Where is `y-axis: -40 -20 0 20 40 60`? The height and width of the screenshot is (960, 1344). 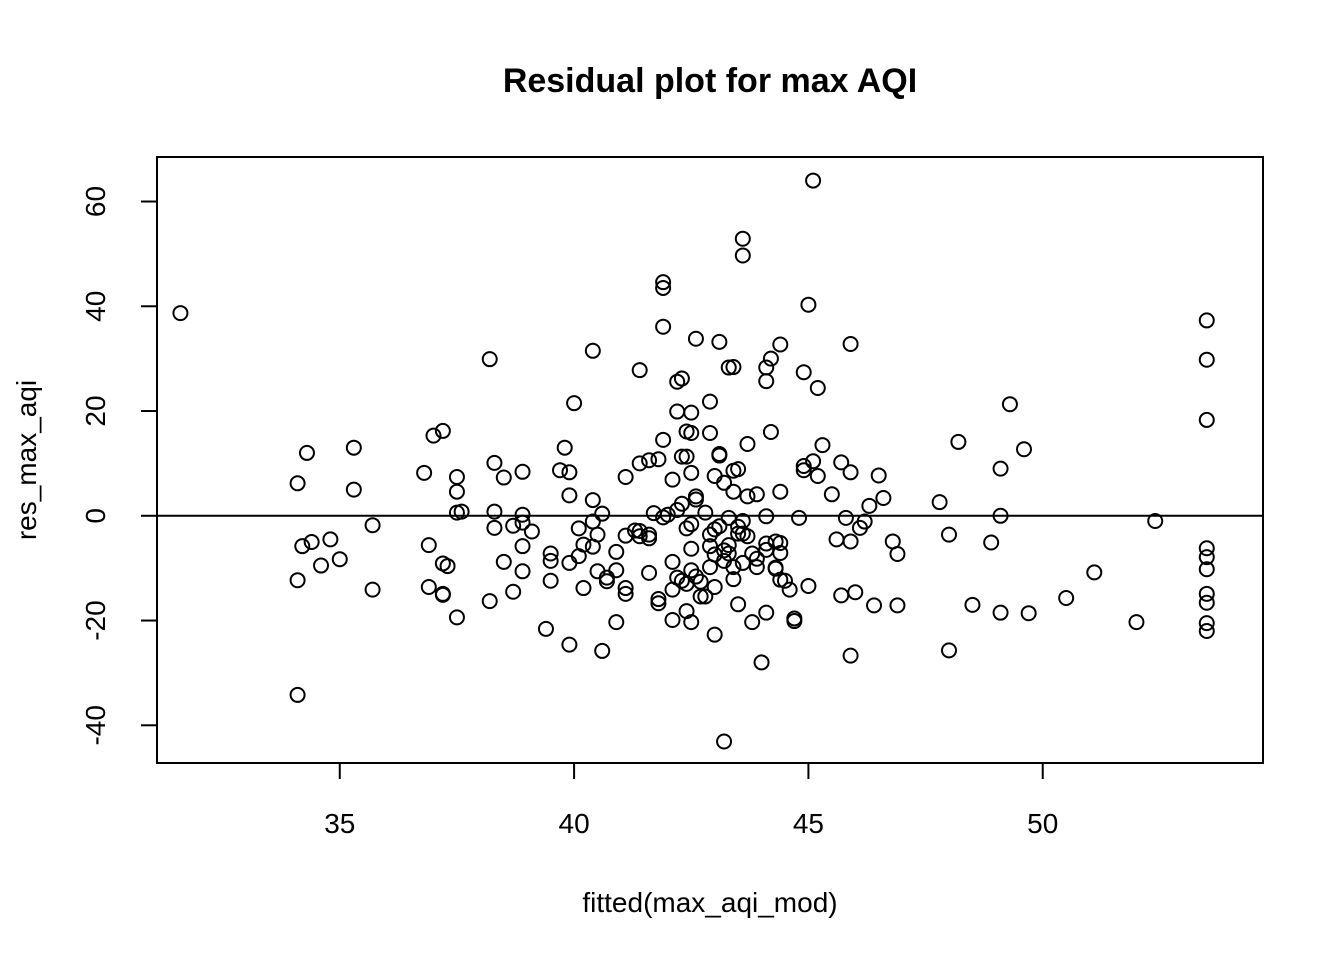
y-axis: -40 -20 0 20 40 60 is located at coordinates (119, 466).